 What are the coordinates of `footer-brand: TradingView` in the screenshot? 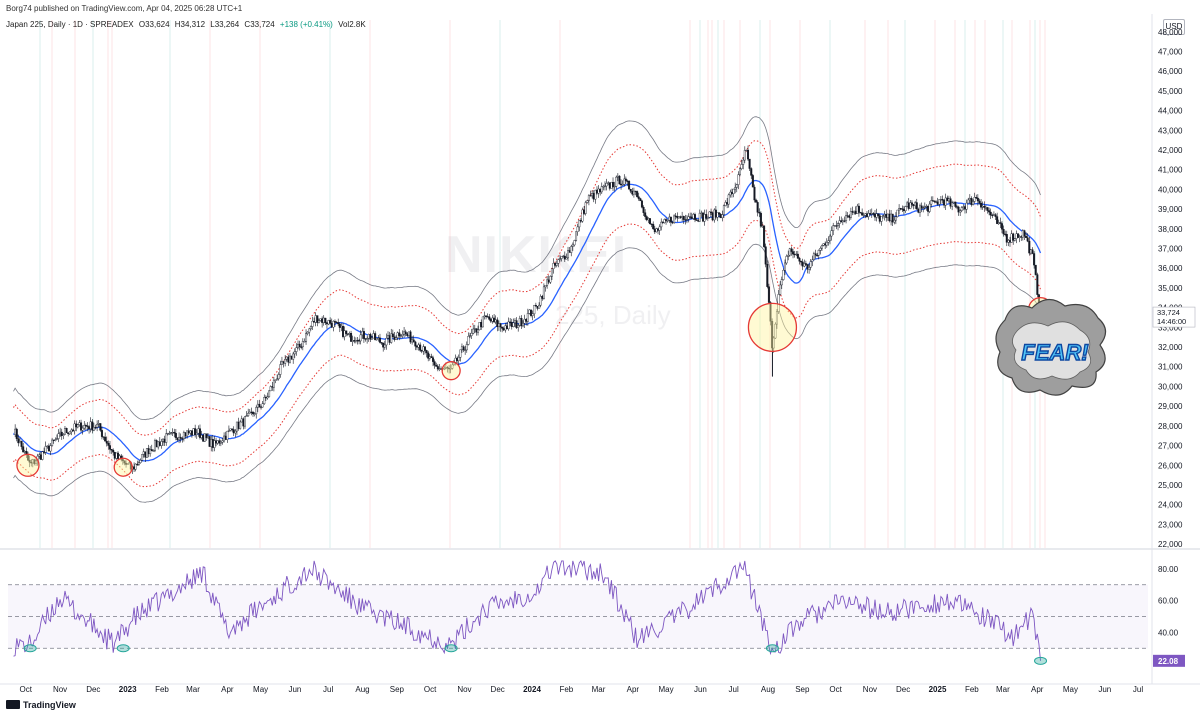 It's located at (41, 705).